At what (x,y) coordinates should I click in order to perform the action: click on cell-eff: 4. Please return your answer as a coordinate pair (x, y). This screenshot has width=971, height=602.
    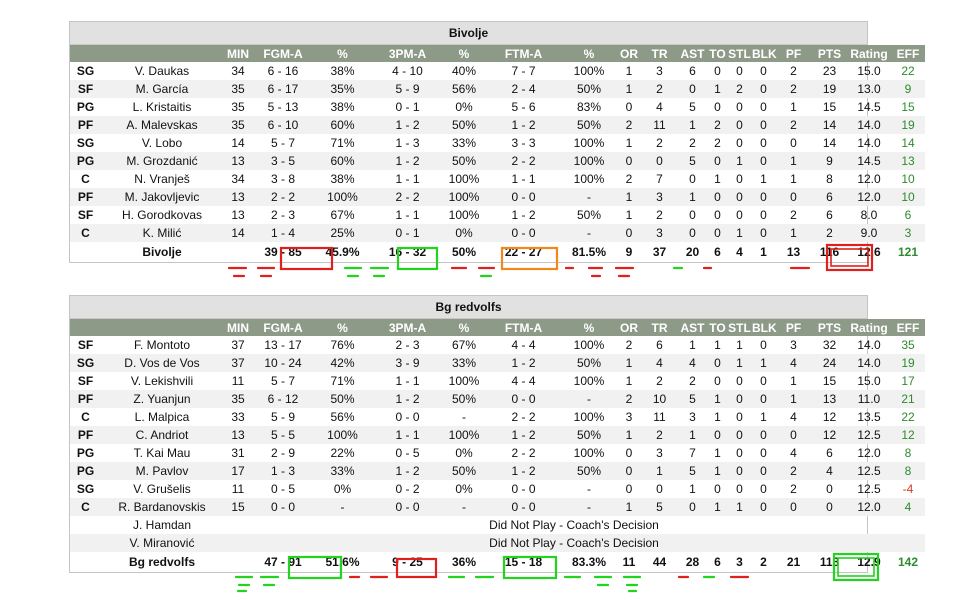
    Looking at the image, I should click on (908, 507).